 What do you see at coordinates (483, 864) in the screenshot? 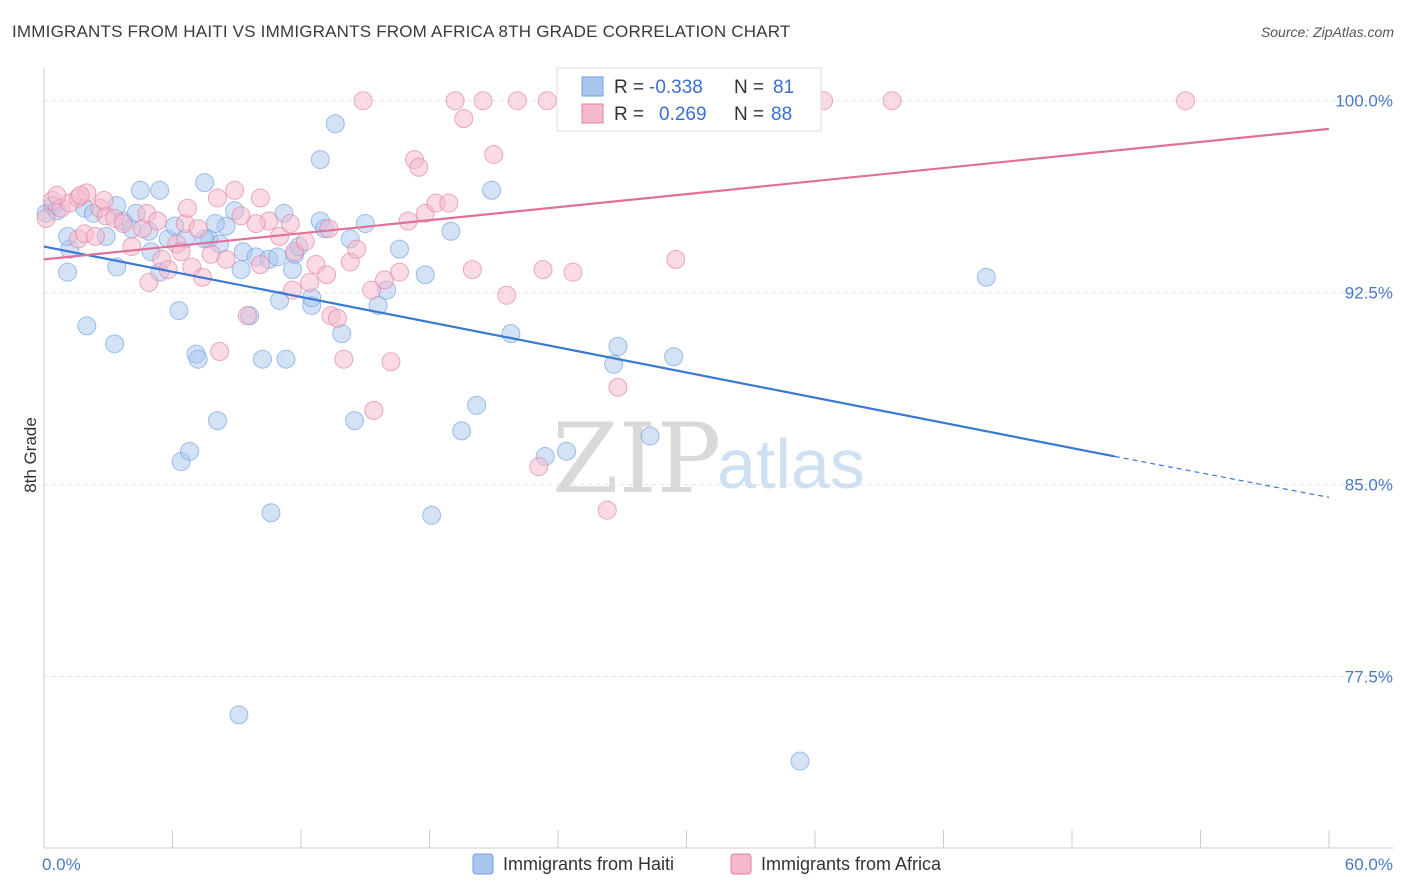
I see `legend-swatch-haiti` at bounding box center [483, 864].